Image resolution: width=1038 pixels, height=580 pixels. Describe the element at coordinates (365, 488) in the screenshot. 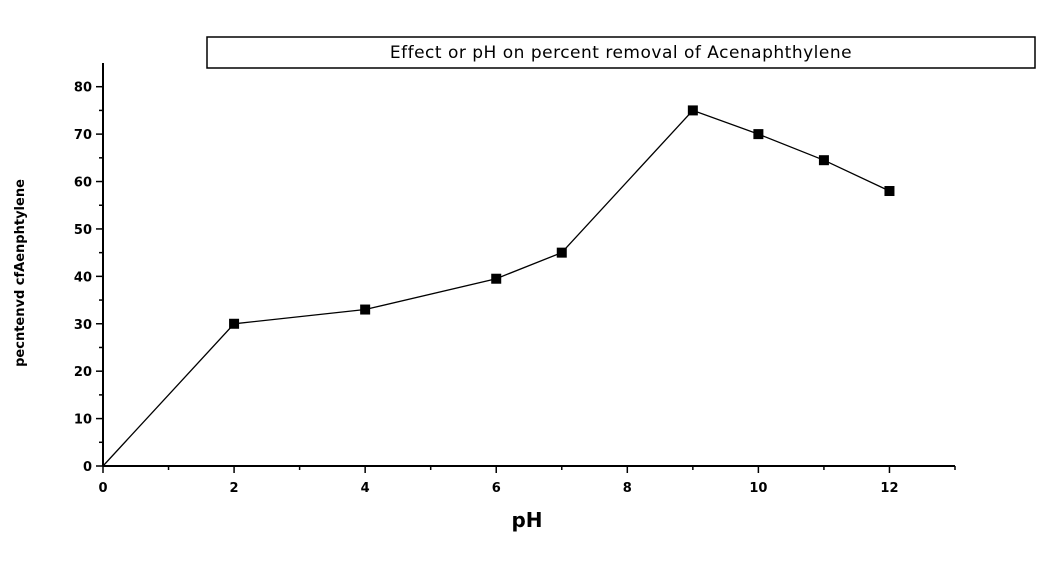

I see `x-tick-label: 4` at that location.